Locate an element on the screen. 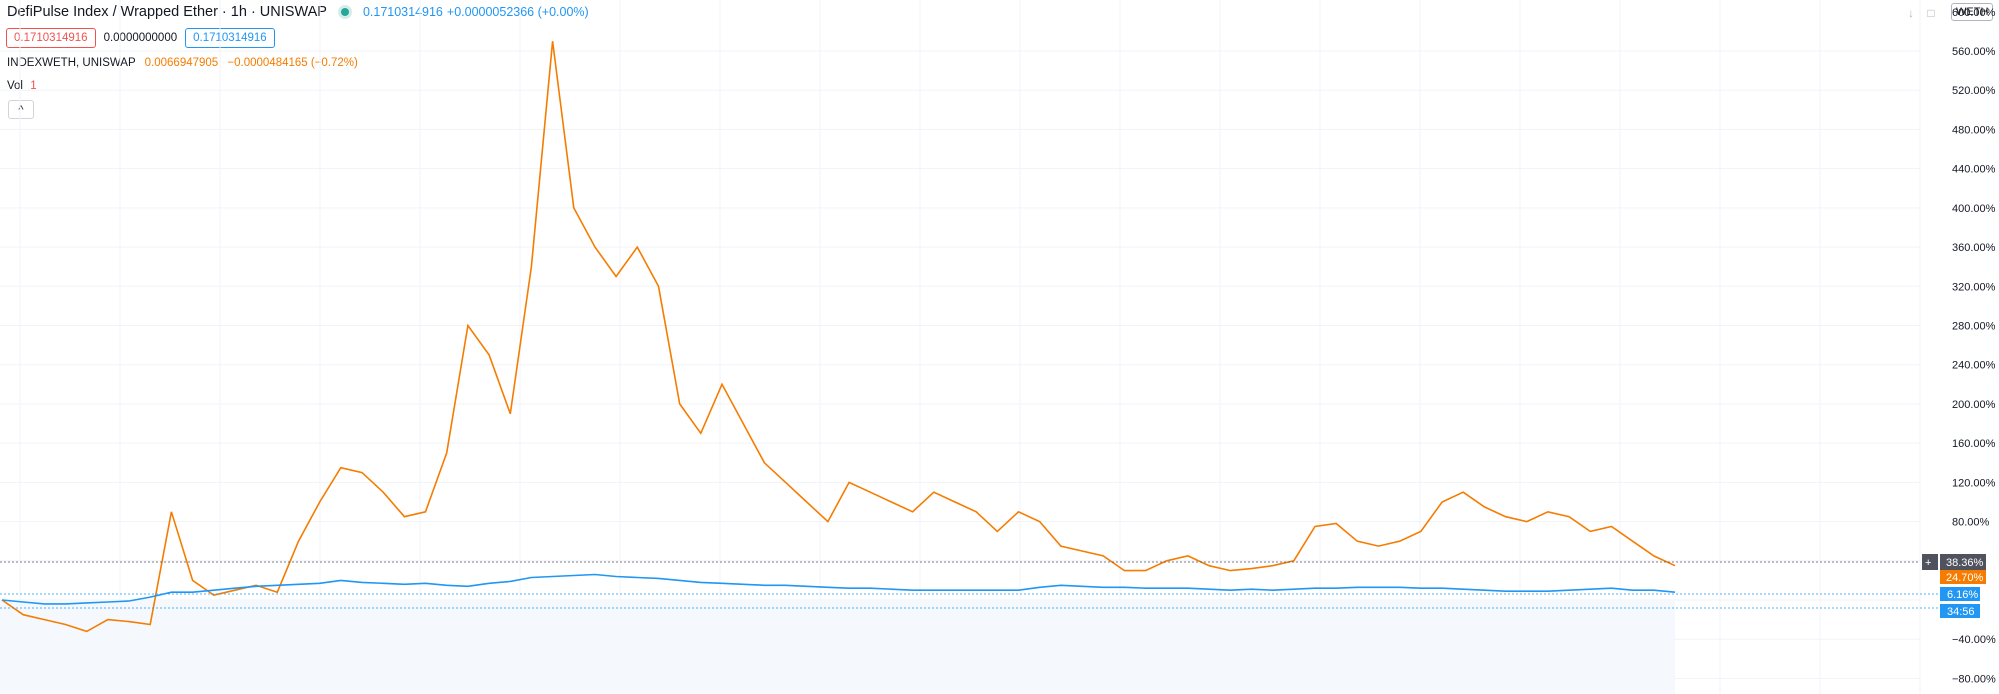 The width and height of the screenshot is (1999, 694). last-price: 0.1710314916 is located at coordinates (402, 12).